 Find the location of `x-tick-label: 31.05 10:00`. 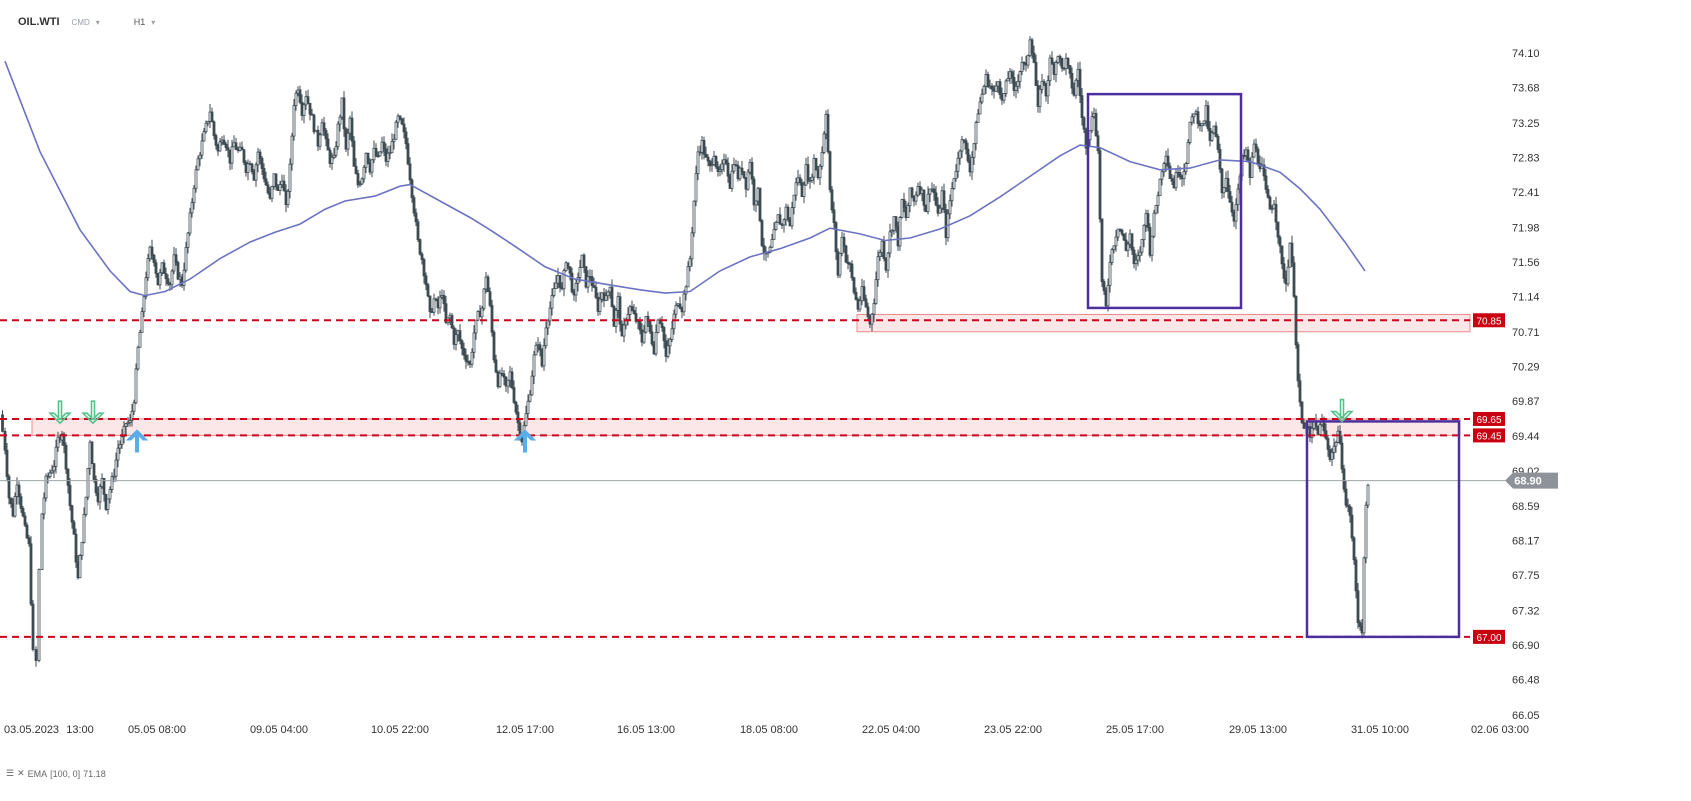

x-tick-label: 31.05 10:00 is located at coordinates (1380, 730).